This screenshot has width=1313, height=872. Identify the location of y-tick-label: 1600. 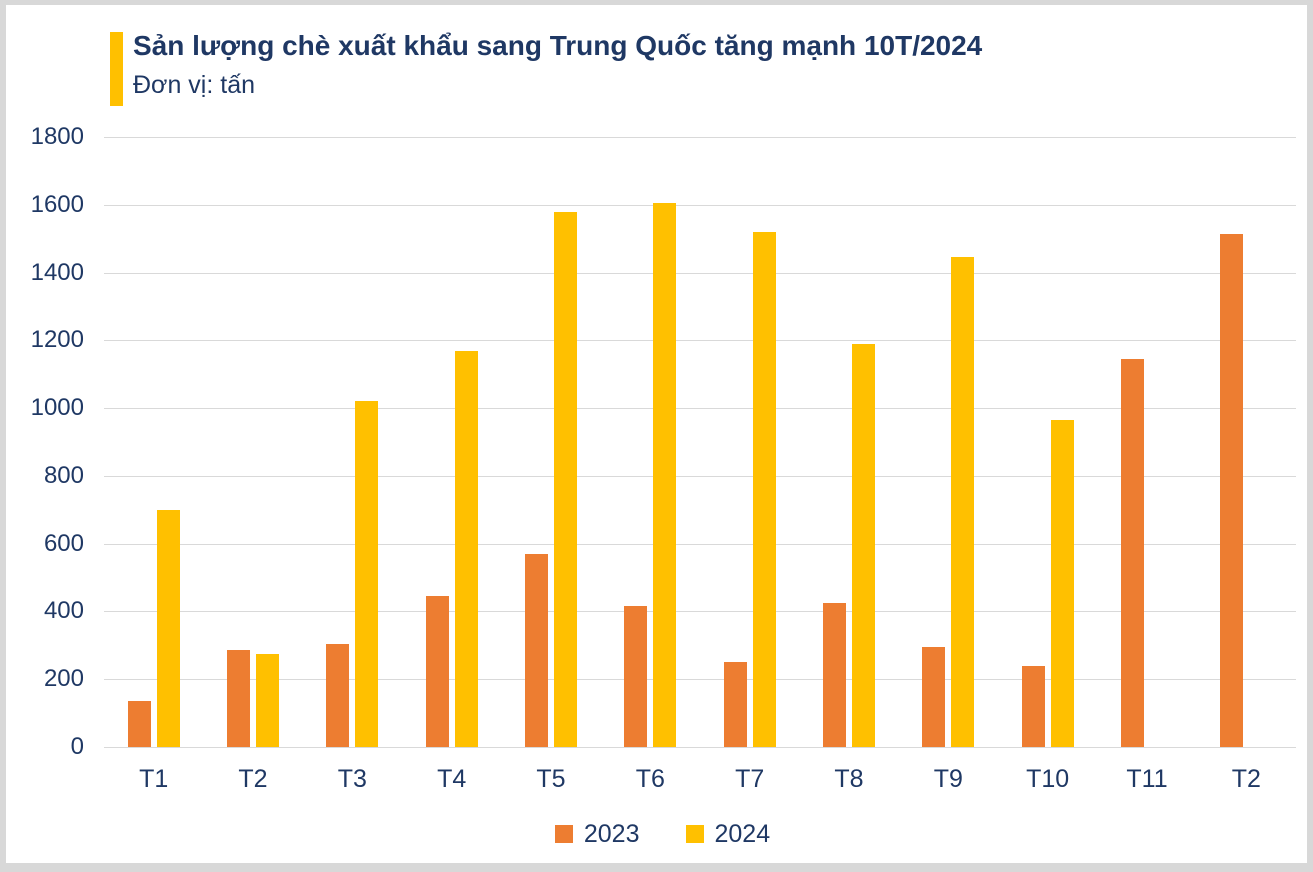
(57, 204).